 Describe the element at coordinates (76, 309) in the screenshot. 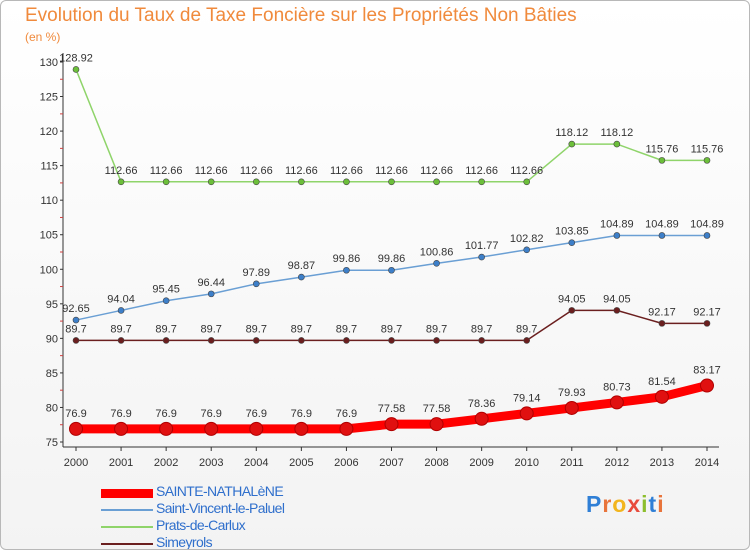

I see `data-label-saint-vincent-le-paluel: 92.65` at that location.